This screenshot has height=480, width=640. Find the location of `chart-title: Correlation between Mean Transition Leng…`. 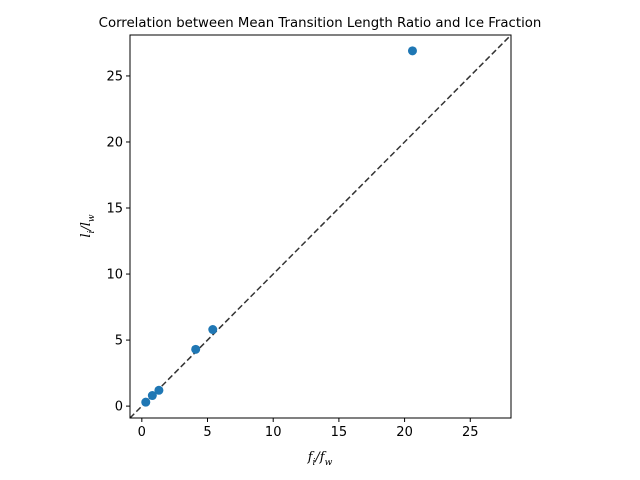

chart-title: Correlation between Mean Transition Leng… is located at coordinates (320, 23).